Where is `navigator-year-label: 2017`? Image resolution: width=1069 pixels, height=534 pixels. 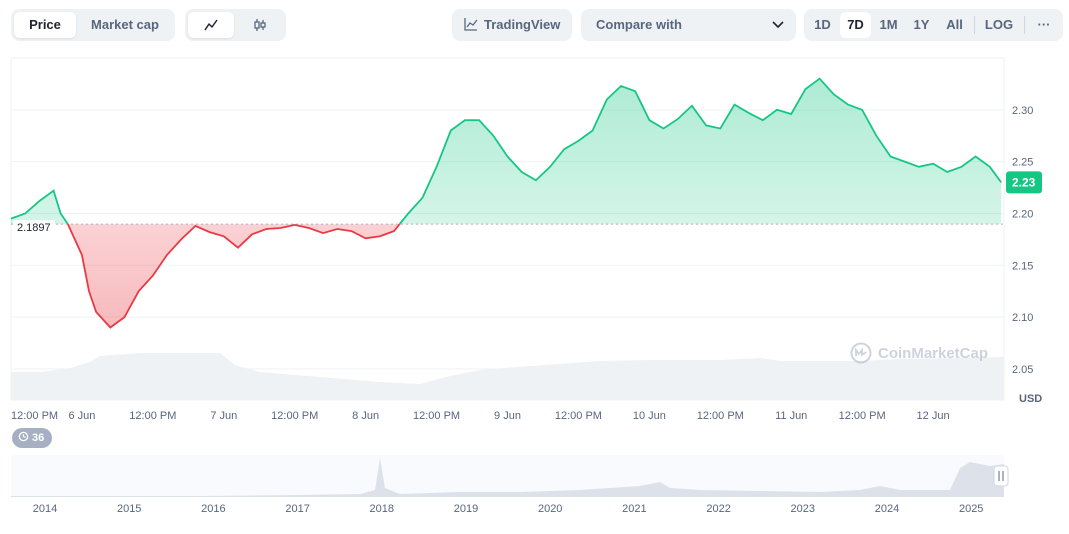 navigator-year-label: 2017 is located at coordinates (297, 509).